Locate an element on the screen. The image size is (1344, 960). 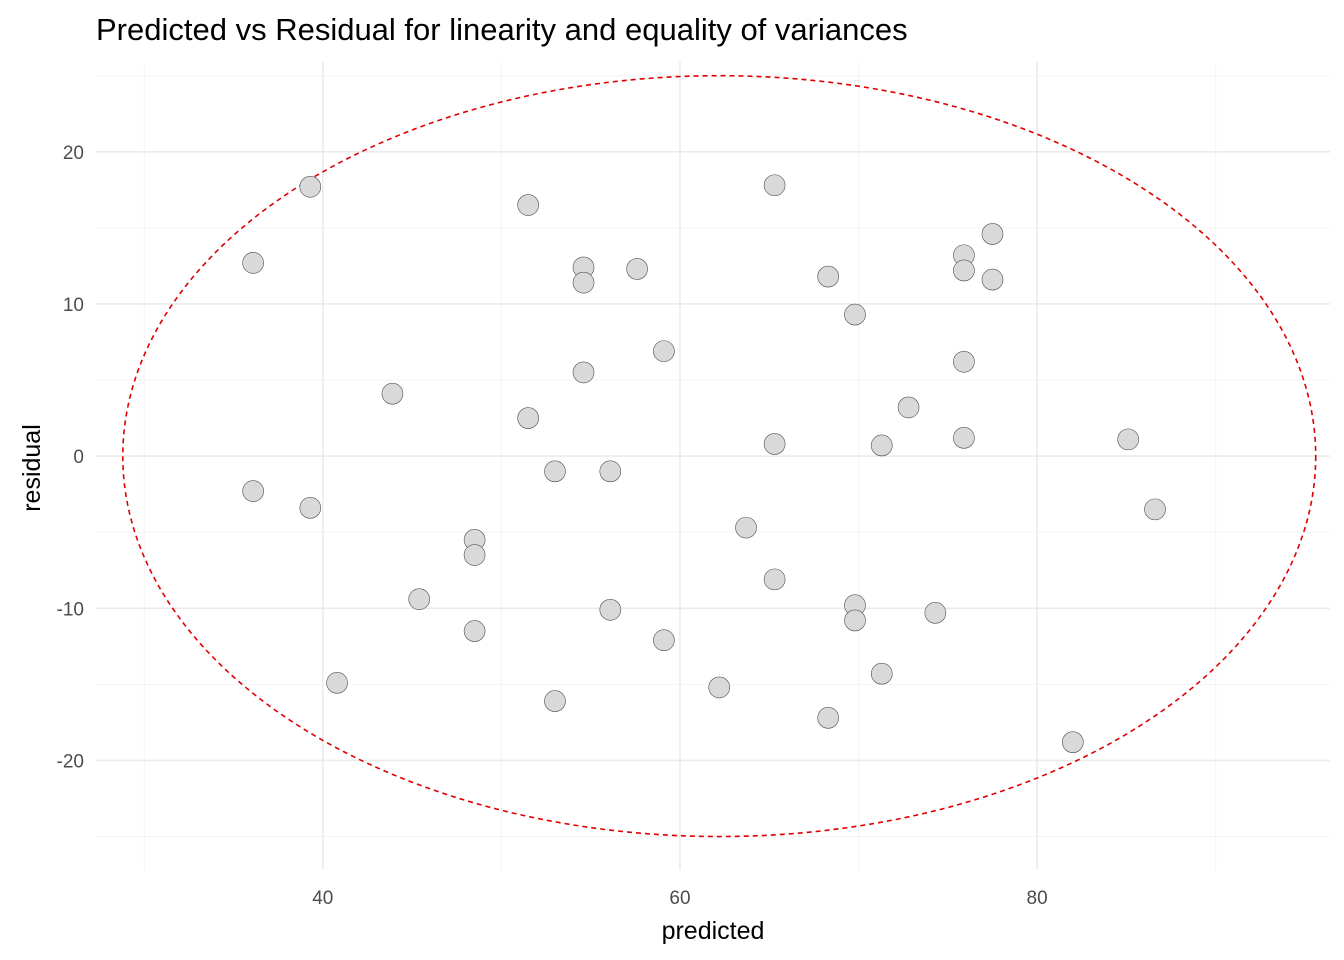
x-tick-label: 80 is located at coordinates (1037, 898).